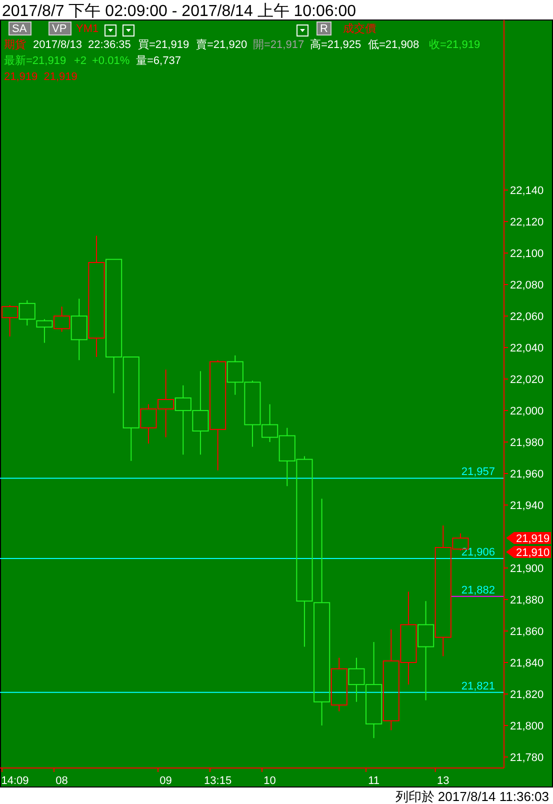  What do you see at coordinates (527, 506) in the screenshot?
I see `y-tick-label: 21,940` at bounding box center [527, 506].